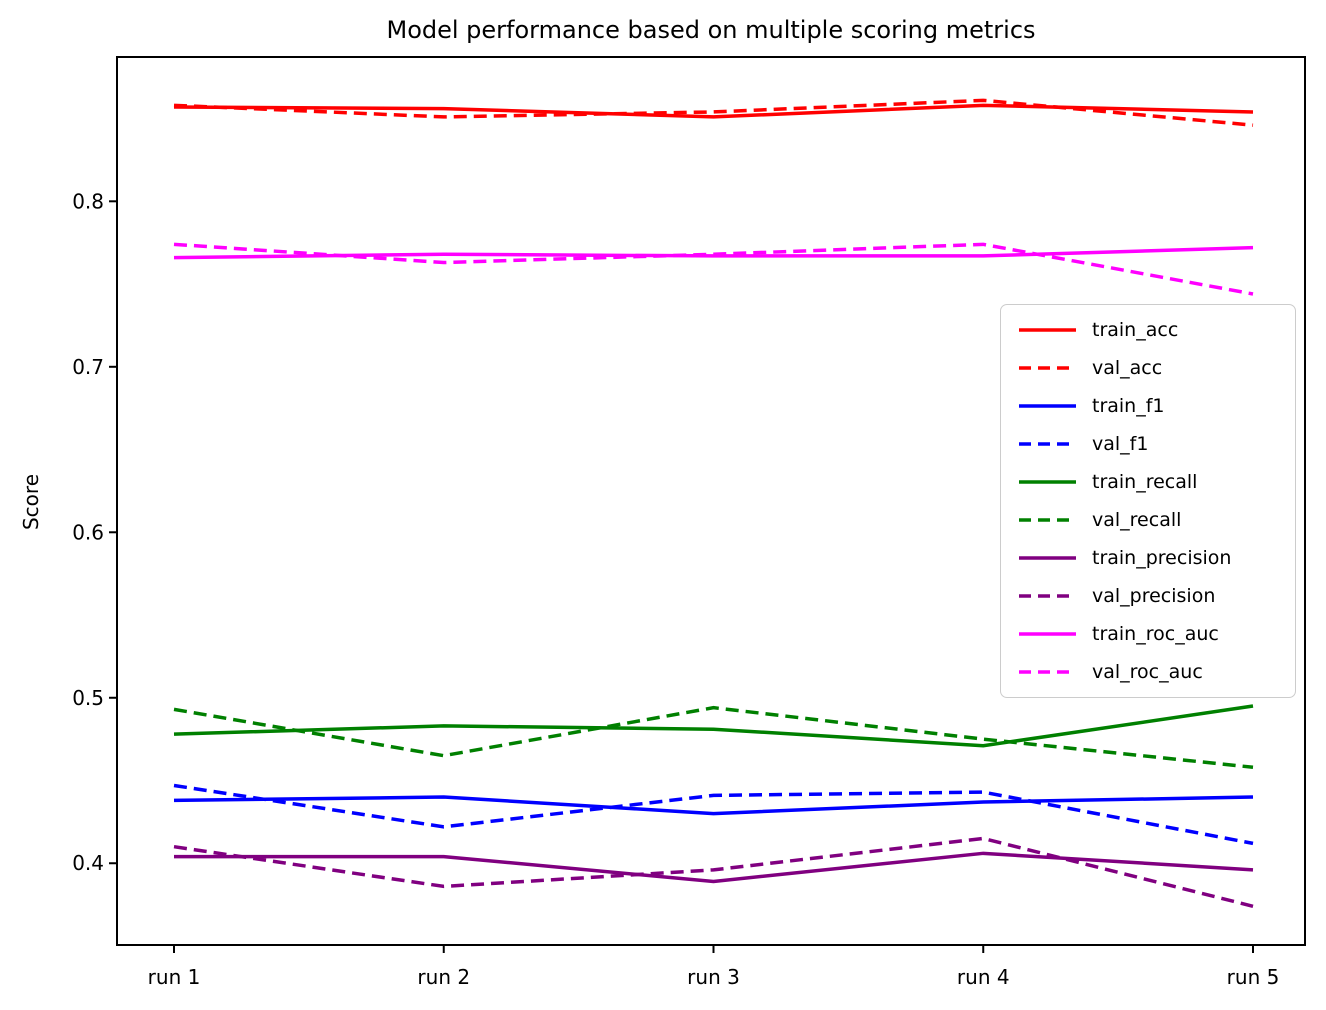  I want to click on legend-entry-val_f1: val_f1, so click(1148, 444).